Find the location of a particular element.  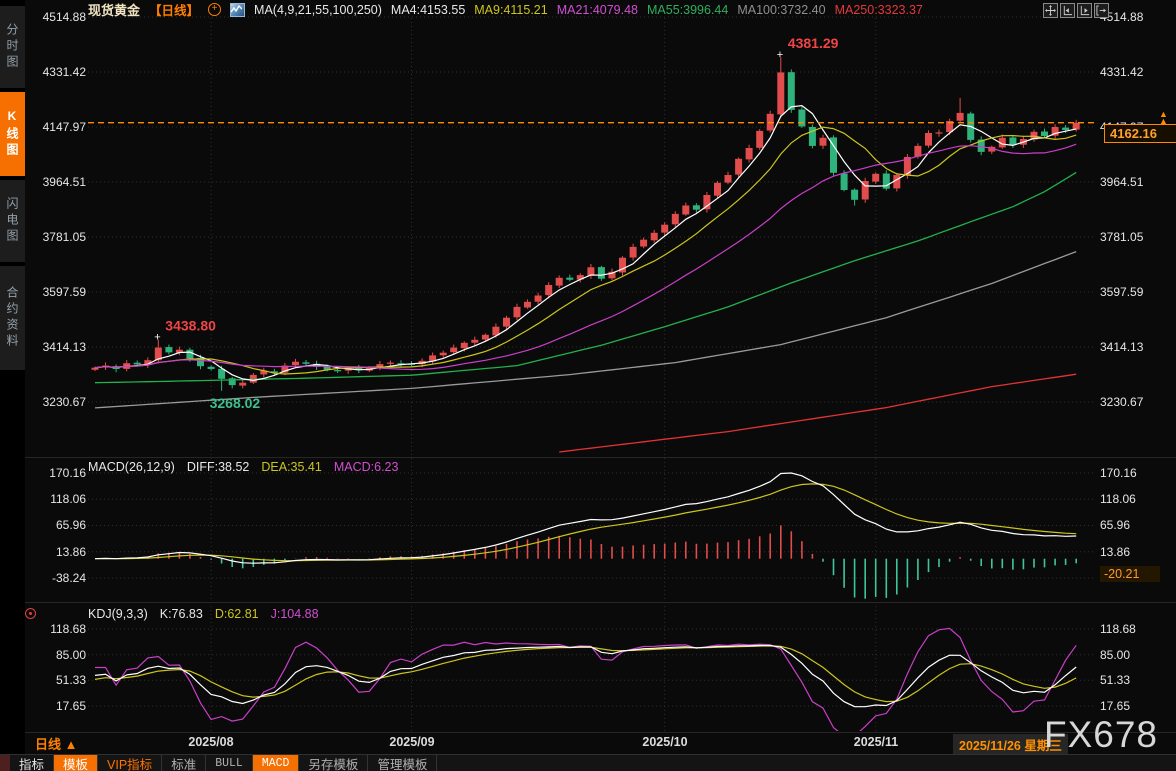

exit-right-icon is located at coordinates (1101, 10).